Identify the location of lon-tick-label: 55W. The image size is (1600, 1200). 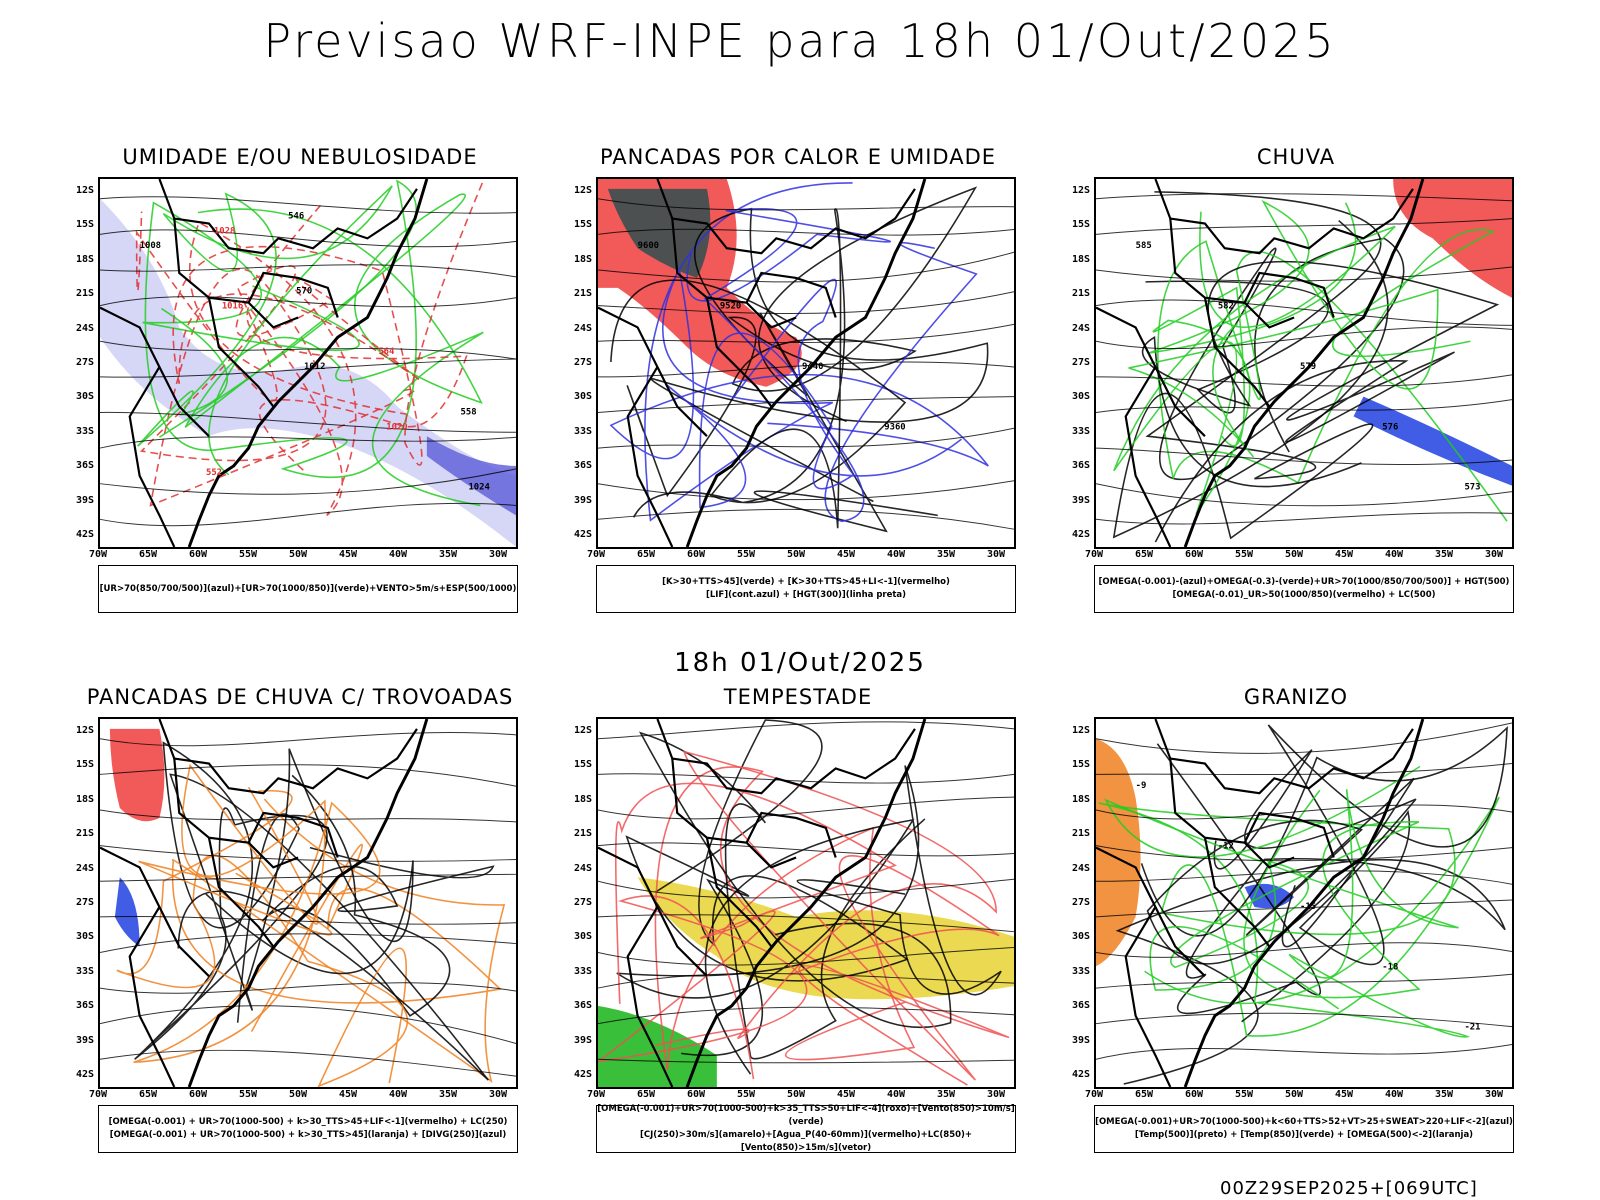
(248, 1094).